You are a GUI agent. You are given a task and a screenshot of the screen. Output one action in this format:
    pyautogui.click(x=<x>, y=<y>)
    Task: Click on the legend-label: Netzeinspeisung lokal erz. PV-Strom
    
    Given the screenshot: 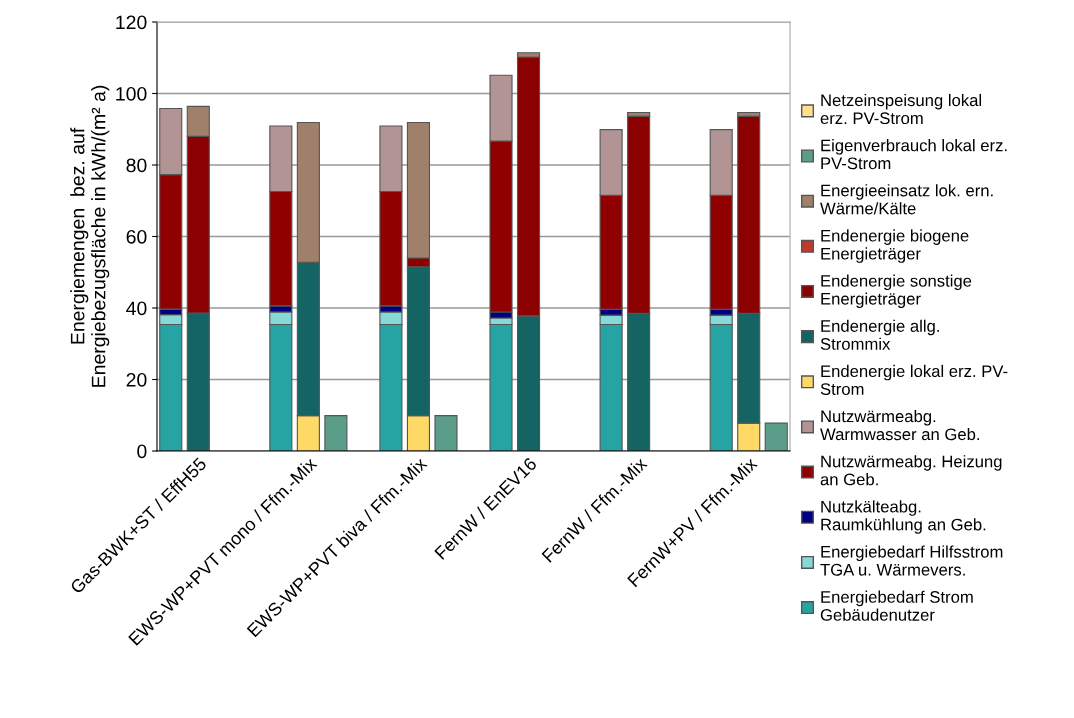 What is the action you would take?
    pyautogui.click(x=901, y=109)
    